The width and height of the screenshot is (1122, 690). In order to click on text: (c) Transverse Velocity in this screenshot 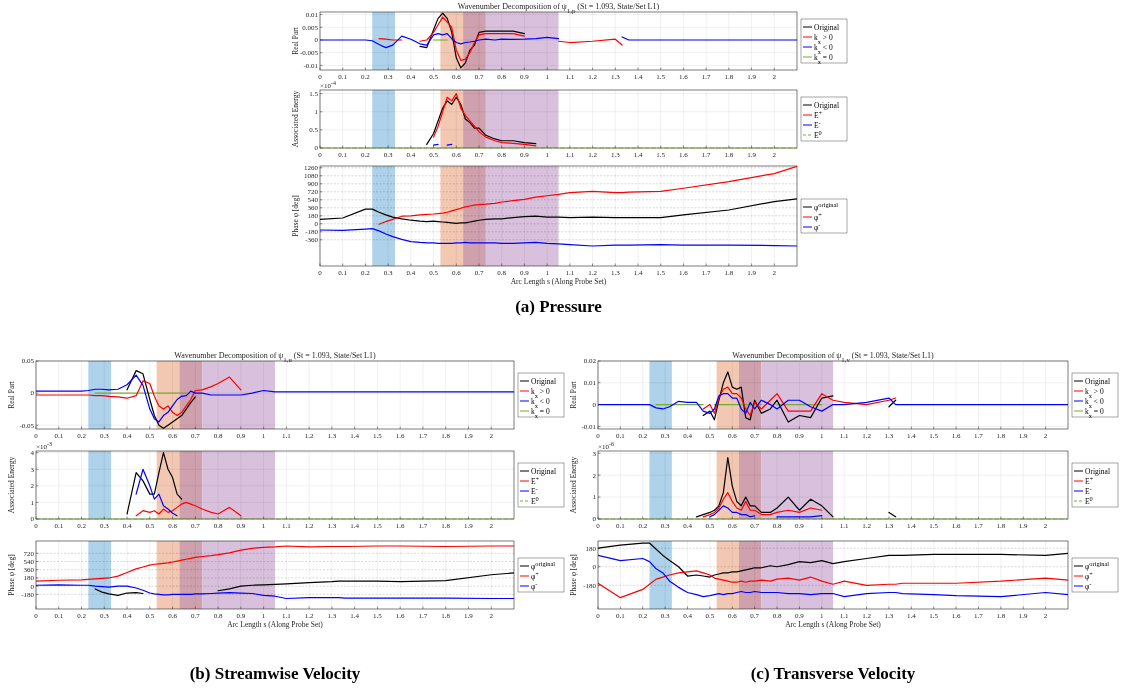, I will do `click(833, 673)`.